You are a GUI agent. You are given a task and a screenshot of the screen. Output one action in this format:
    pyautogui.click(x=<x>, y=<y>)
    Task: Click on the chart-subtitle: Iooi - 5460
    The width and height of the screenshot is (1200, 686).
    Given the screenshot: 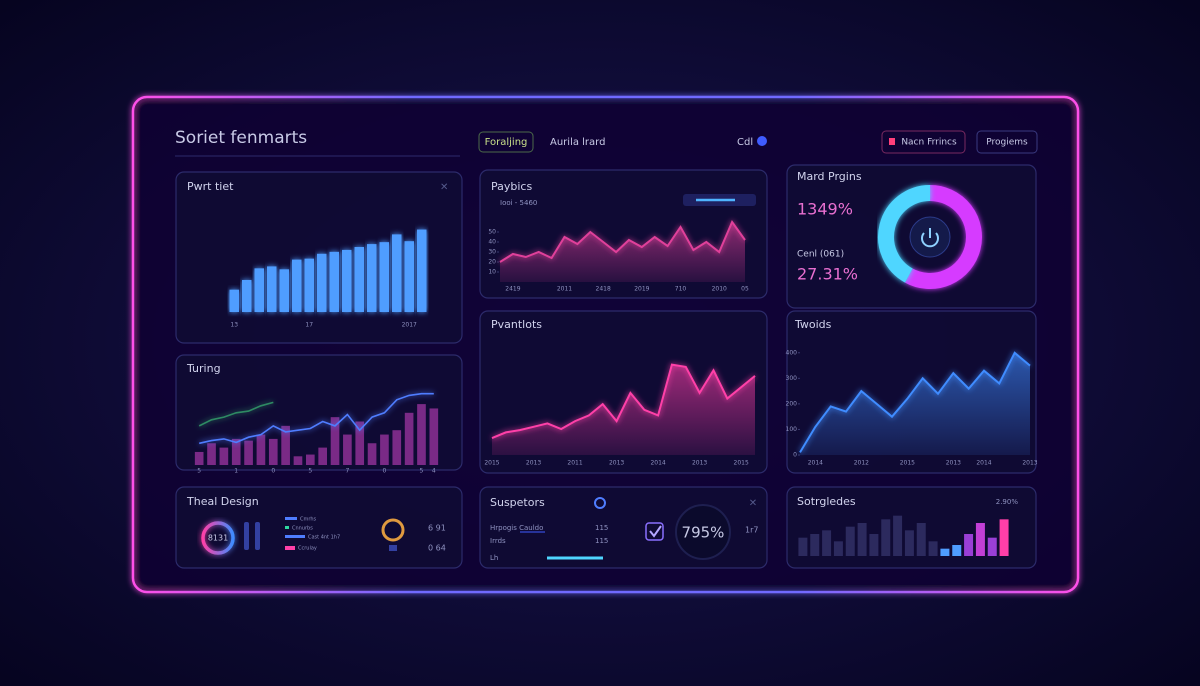 What is the action you would take?
    pyautogui.click(x=518, y=203)
    